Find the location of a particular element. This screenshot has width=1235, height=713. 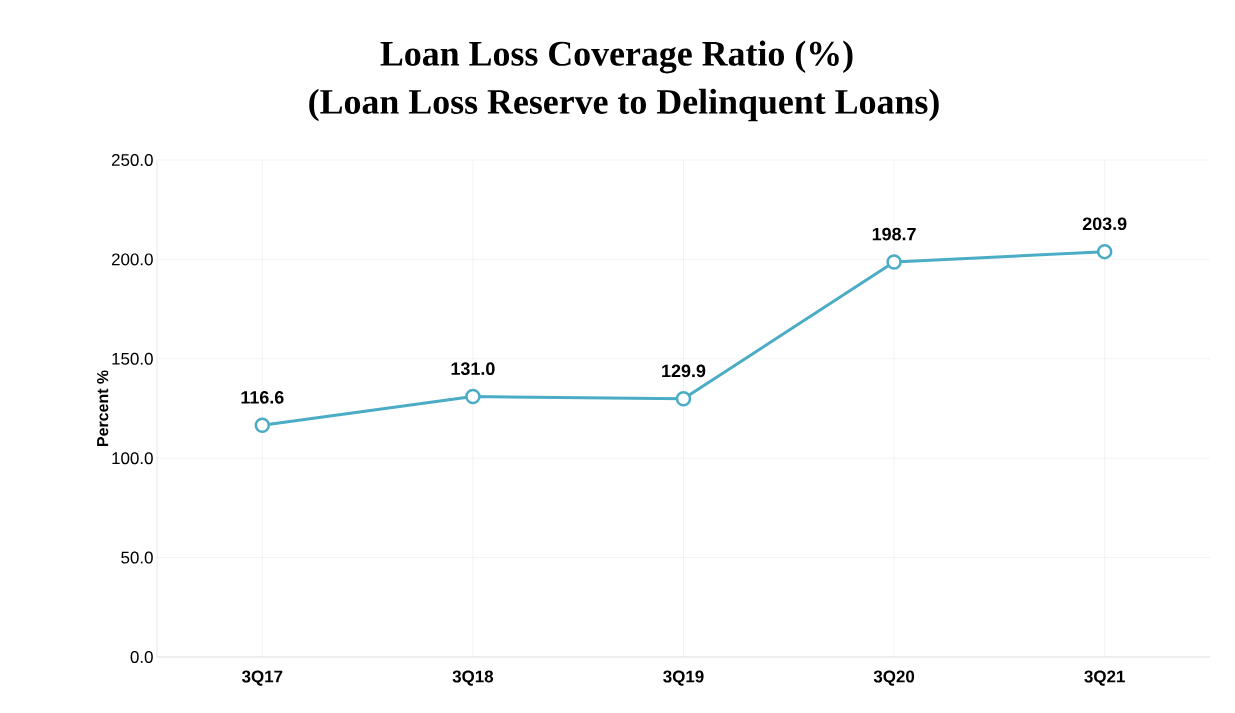

chart-title: Loan Loss Coverage Ratio (%) is located at coordinates (616, 57).